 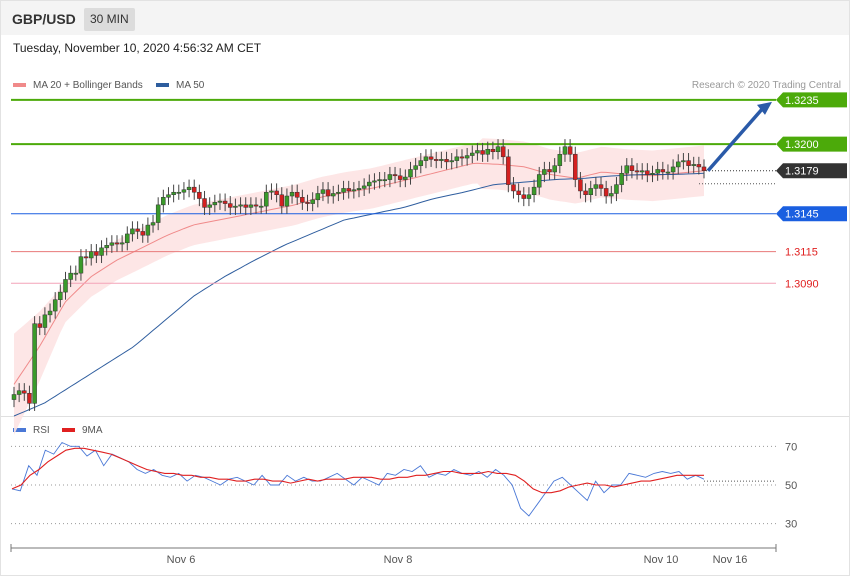 I want to click on symbol-label: GBP/USD, so click(x=44, y=19).